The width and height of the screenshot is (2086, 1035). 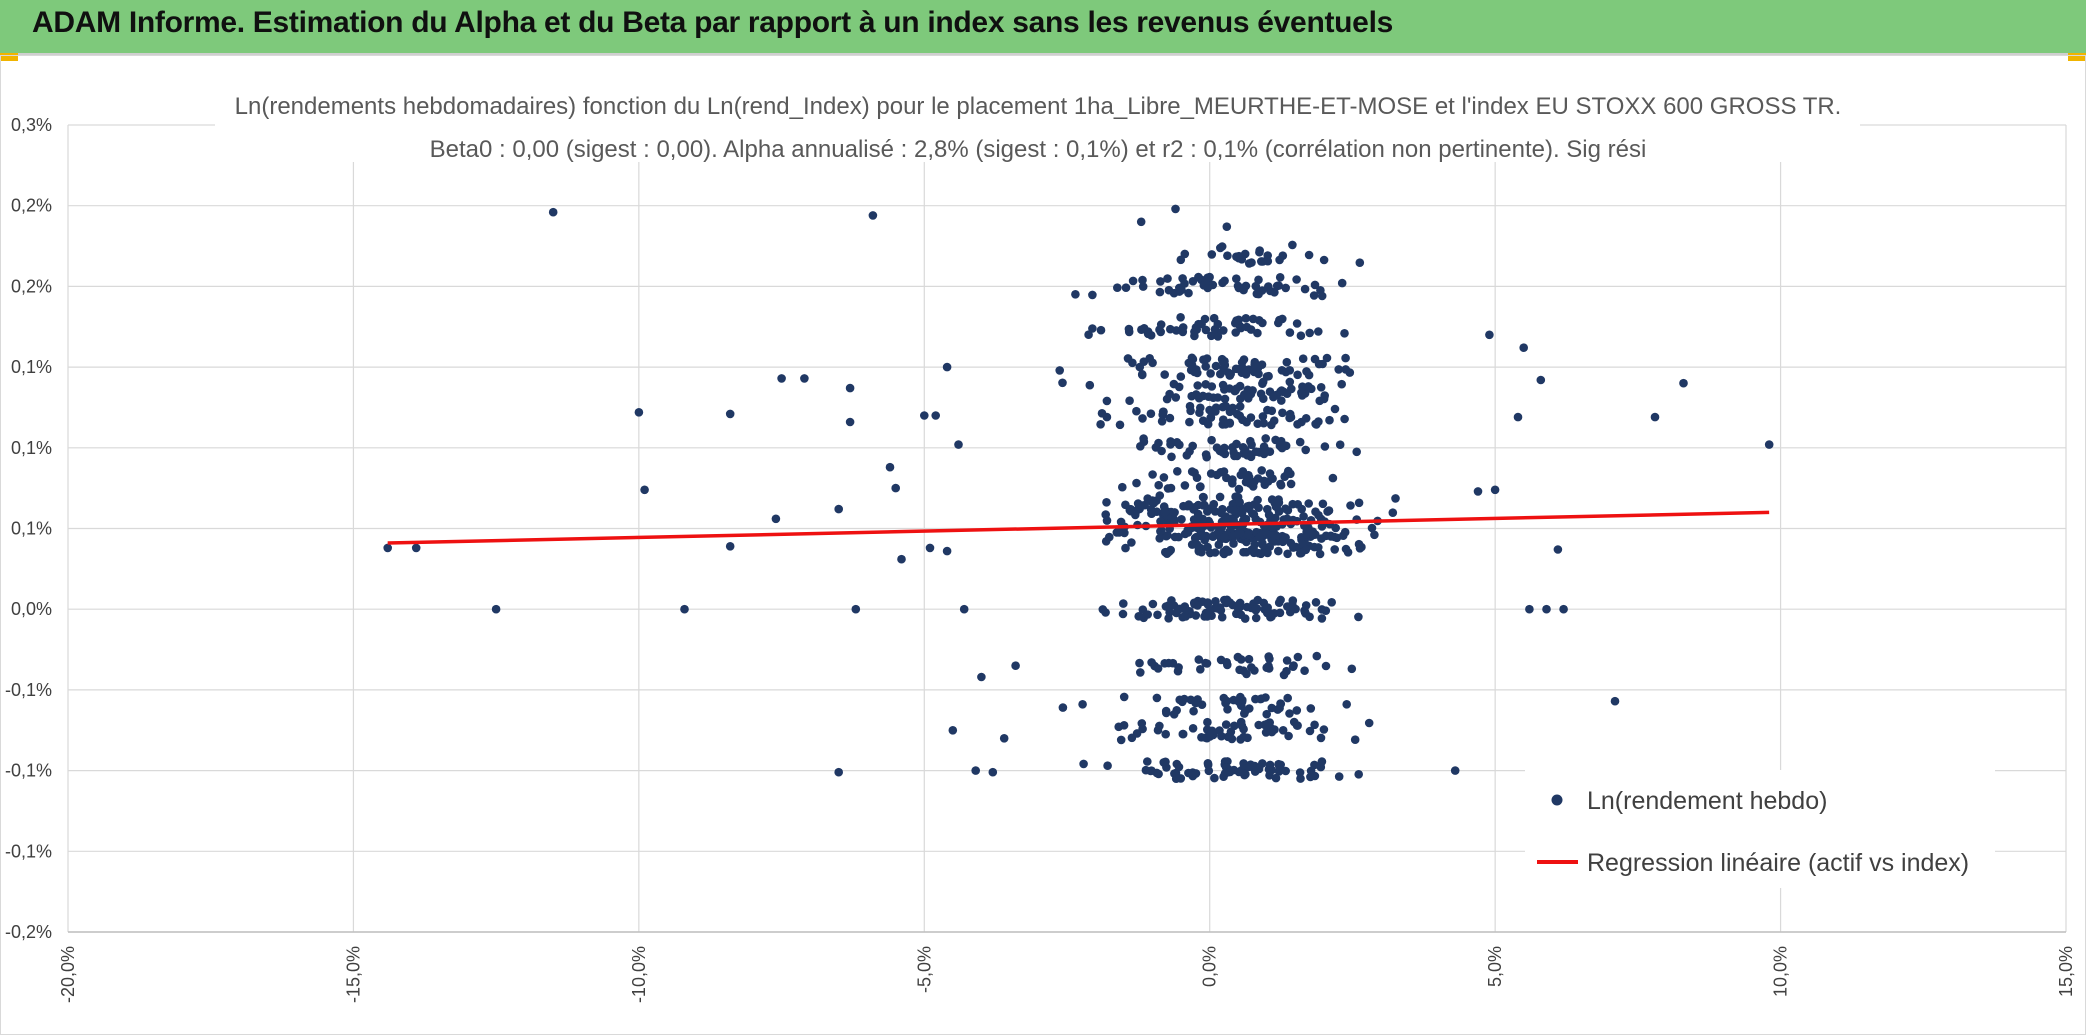 What do you see at coordinates (1495, 966) in the screenshot?
I see `x-tick-label: 5,0%` at bounding box center [1495, 966].